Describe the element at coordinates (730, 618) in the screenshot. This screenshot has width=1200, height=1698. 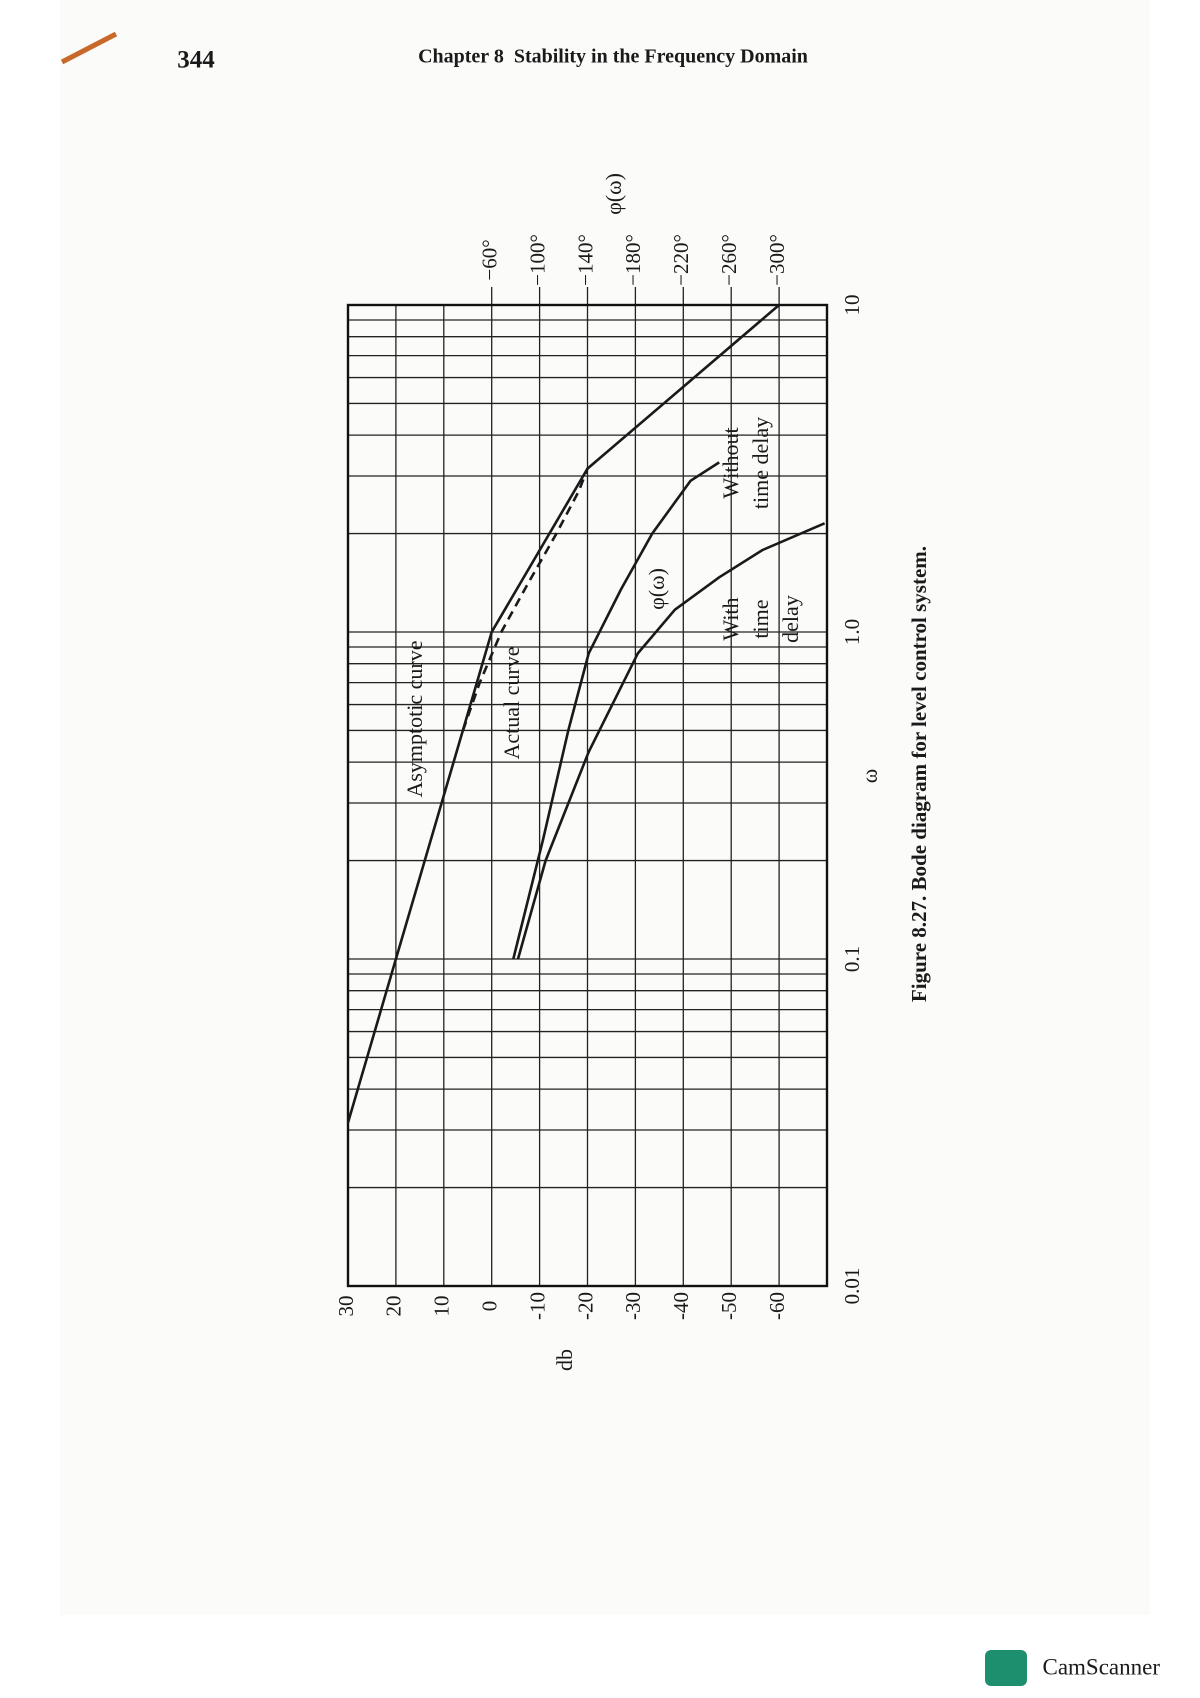
I see `curve-label: With` at that location.